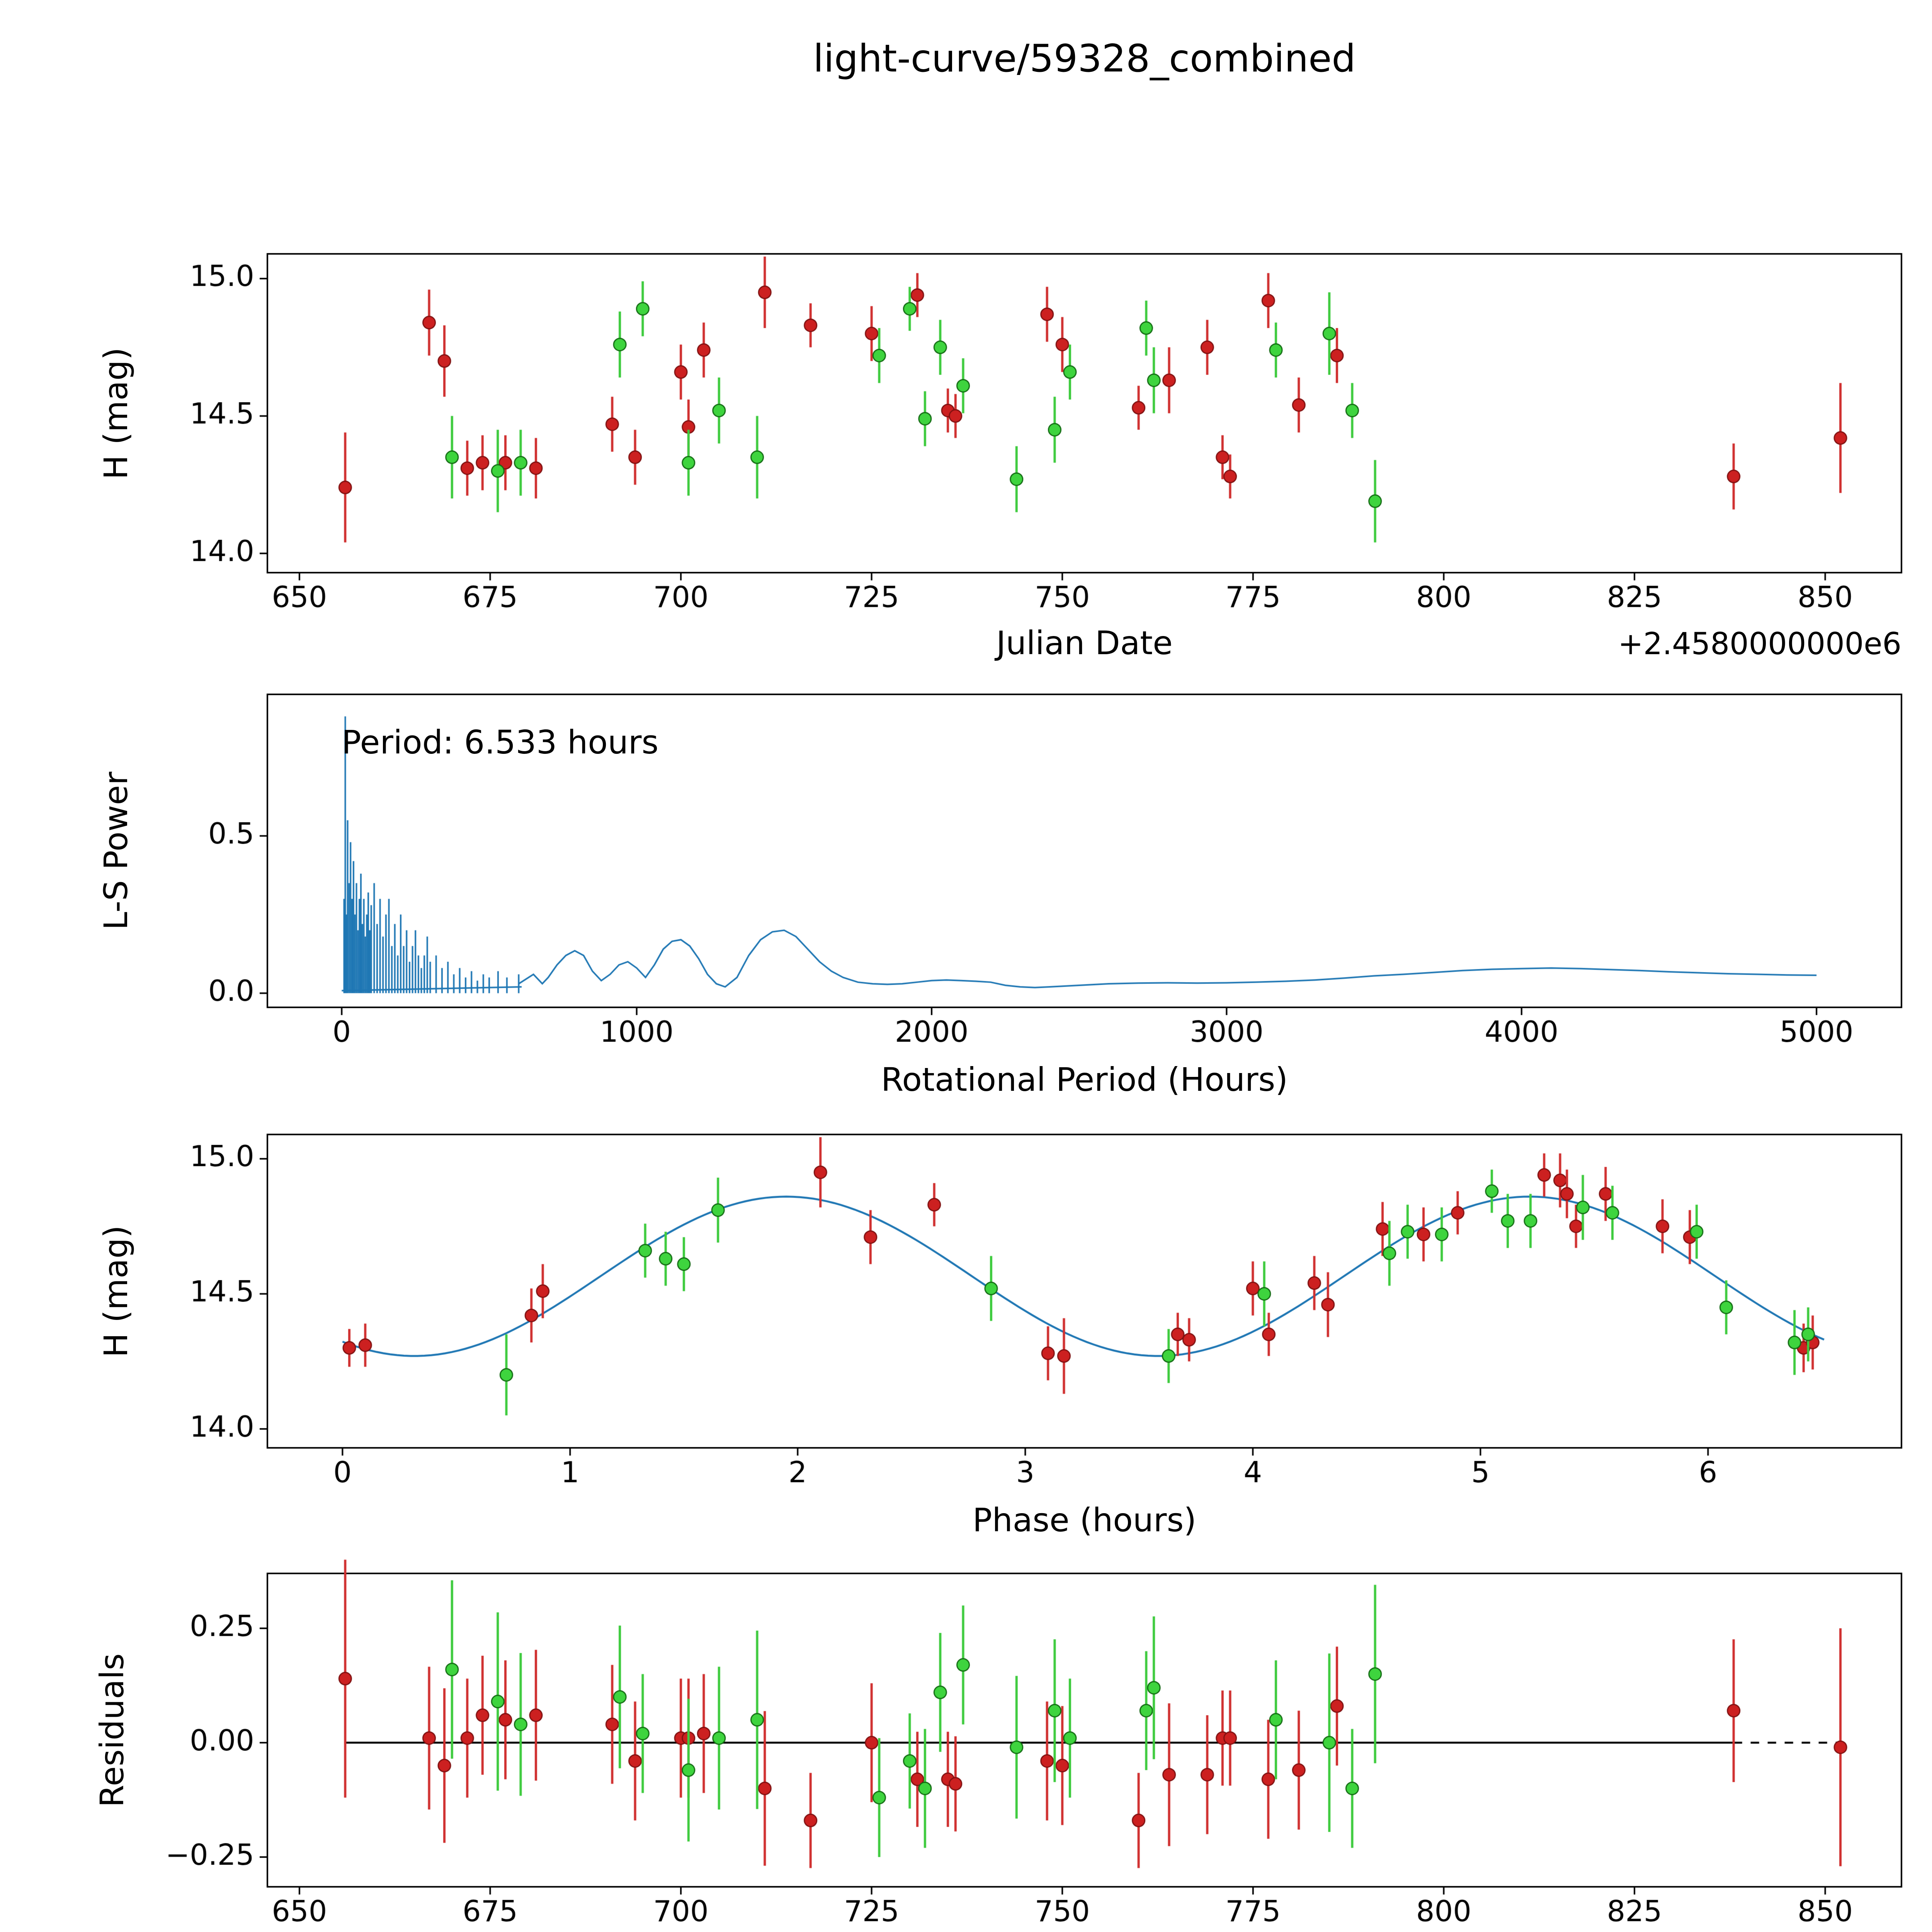 The height and width of the screenshot is (1932, 1932). What do you see at coordinates (116, 851) in the screenshot?
I see `ylabel-ls-power: L-S Power` at bounding box center [116, 851].